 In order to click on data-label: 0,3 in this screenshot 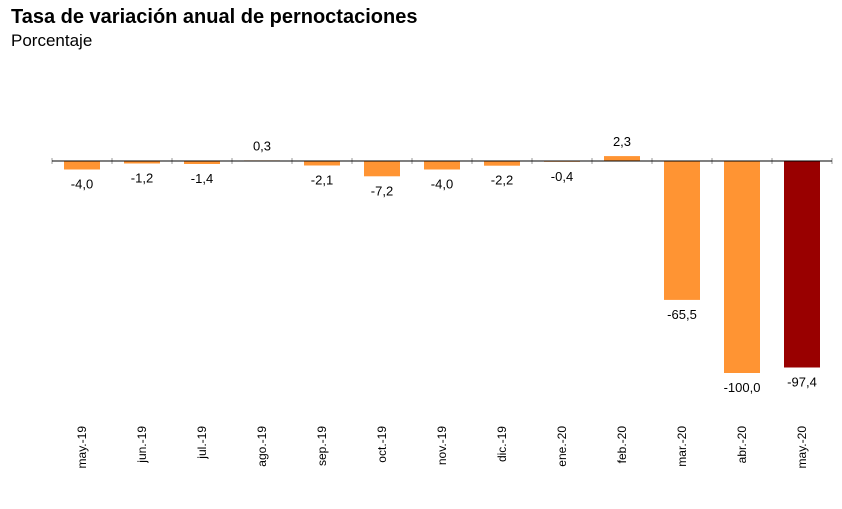, I will do `click(262, 145)`.